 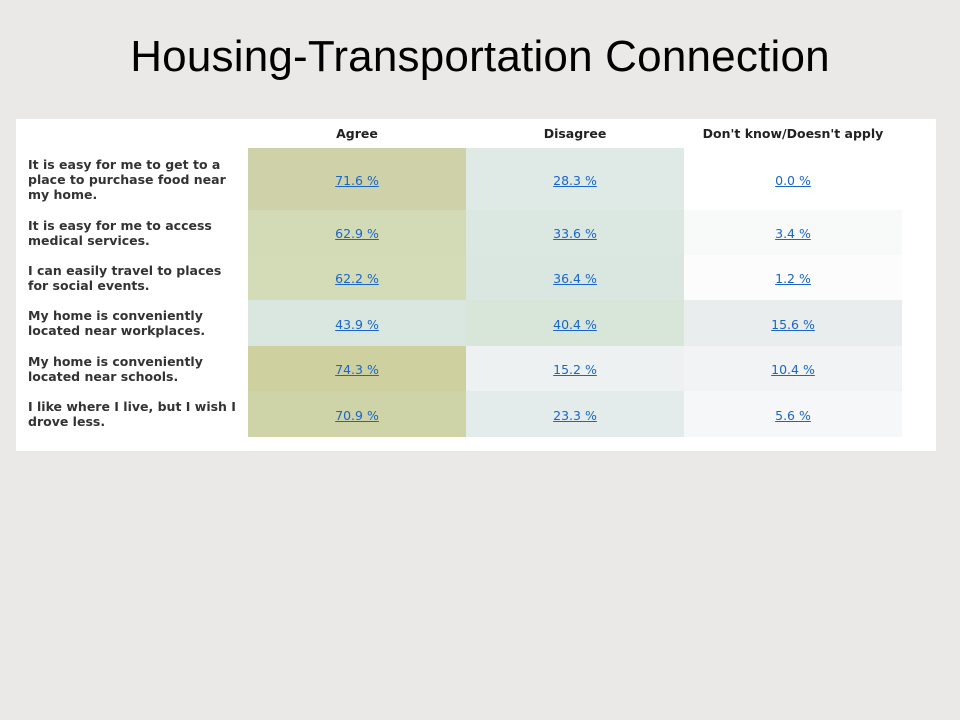 I want to click on value-link: 15.6 %, so click(x=793, y=324).